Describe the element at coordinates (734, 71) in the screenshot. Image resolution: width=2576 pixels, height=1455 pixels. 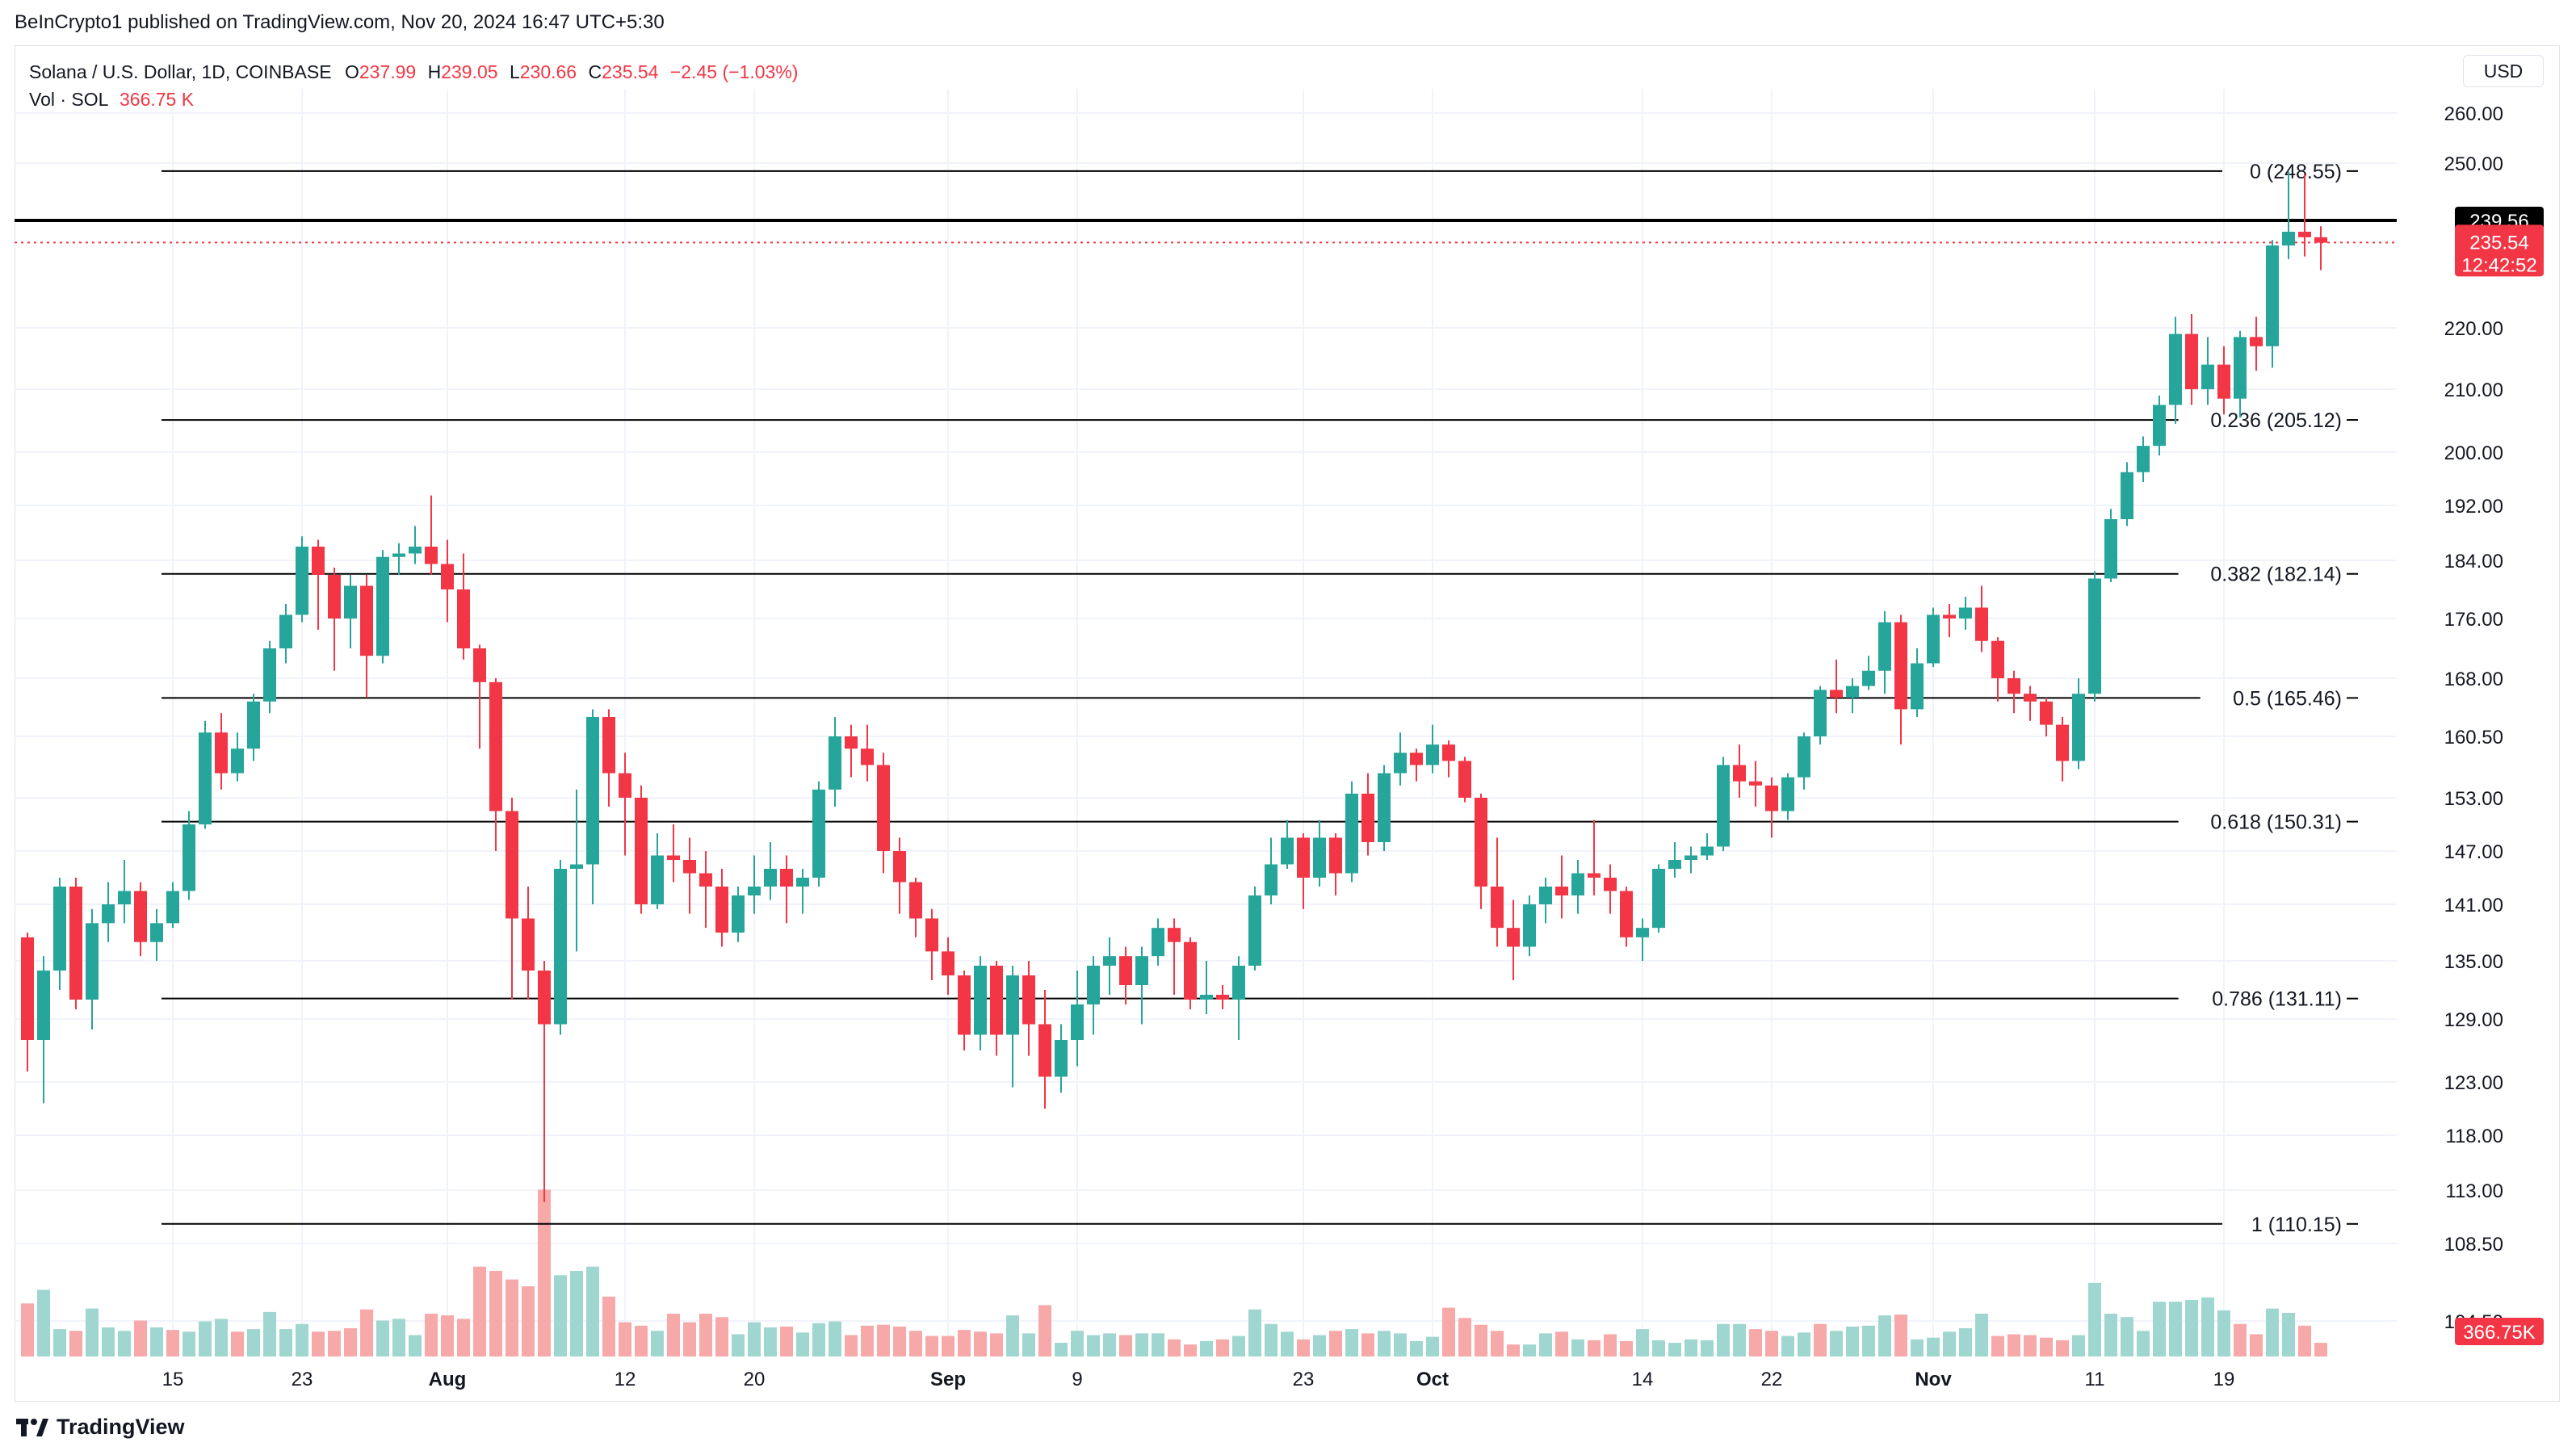
I see `change-value: −2.45 (−1.03%)` at that location.